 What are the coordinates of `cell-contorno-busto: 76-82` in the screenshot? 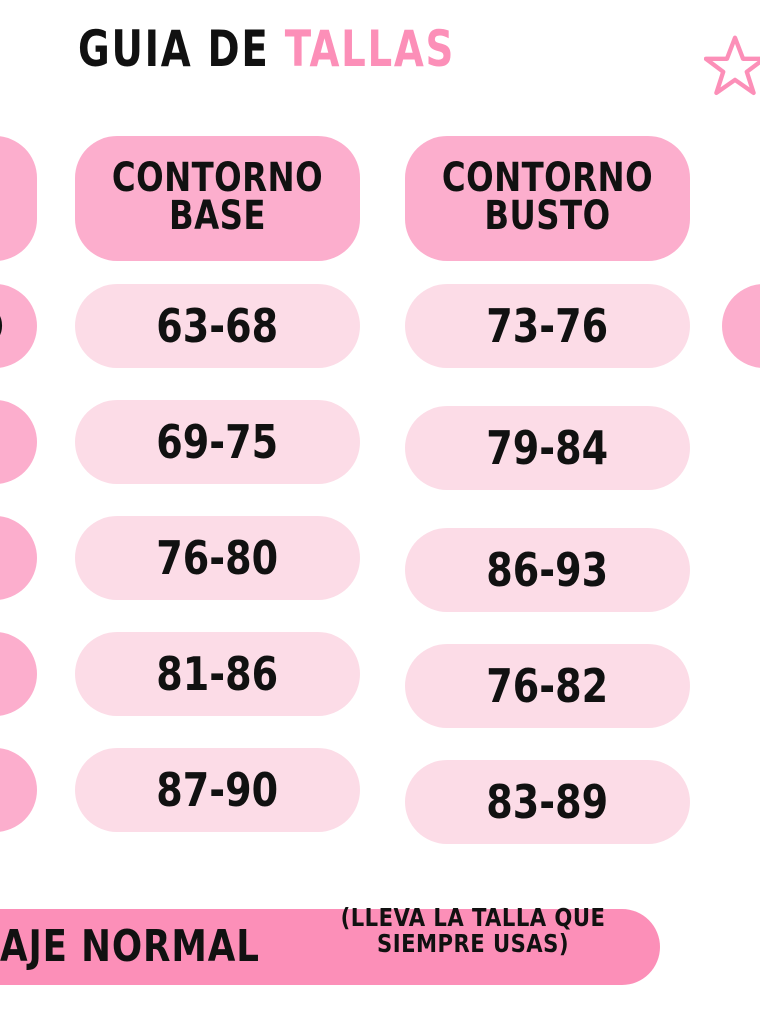 It's located at (547, 686).